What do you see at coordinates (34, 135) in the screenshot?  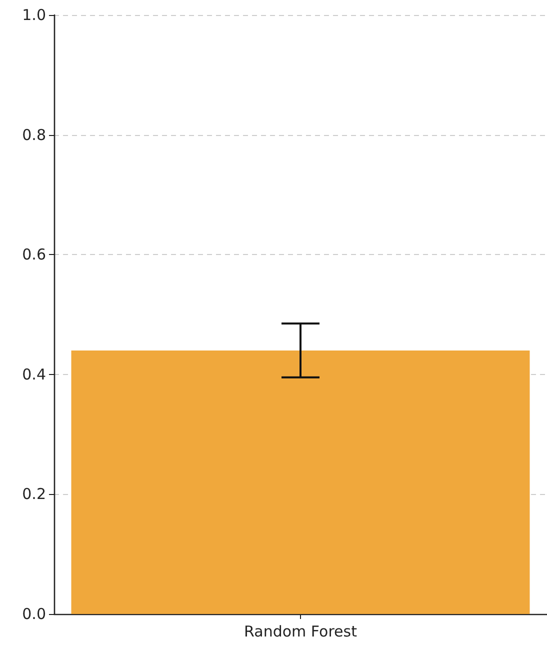 I see `y-tick-label: 0.8` at bounding box center [34, 135].